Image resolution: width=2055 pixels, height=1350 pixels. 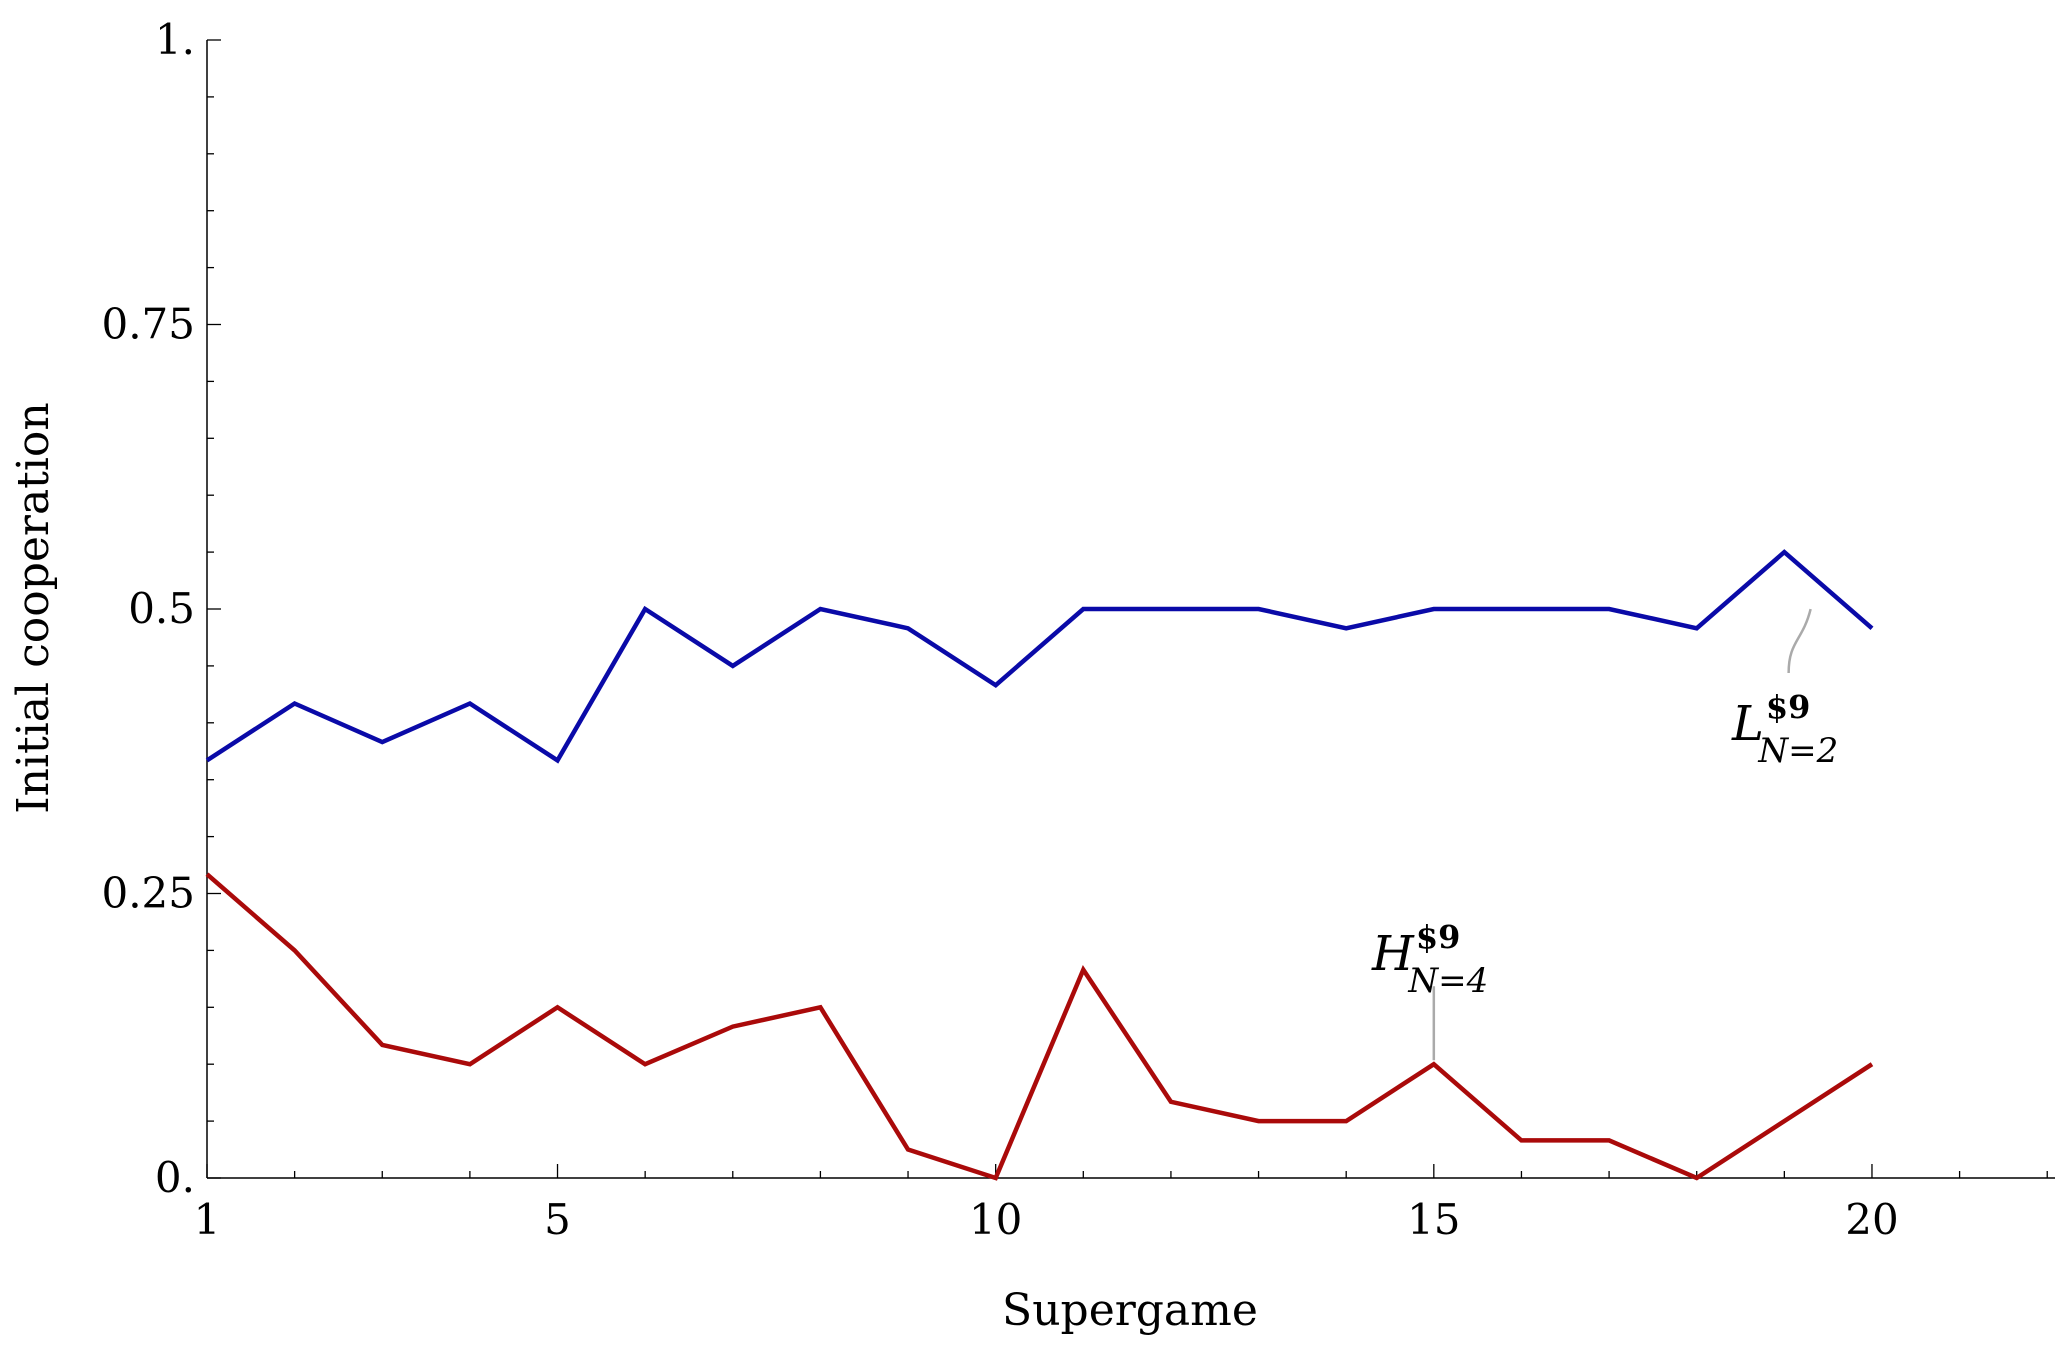 I want to click on y-tick-label: 0.75, so click(x=148, y=324).